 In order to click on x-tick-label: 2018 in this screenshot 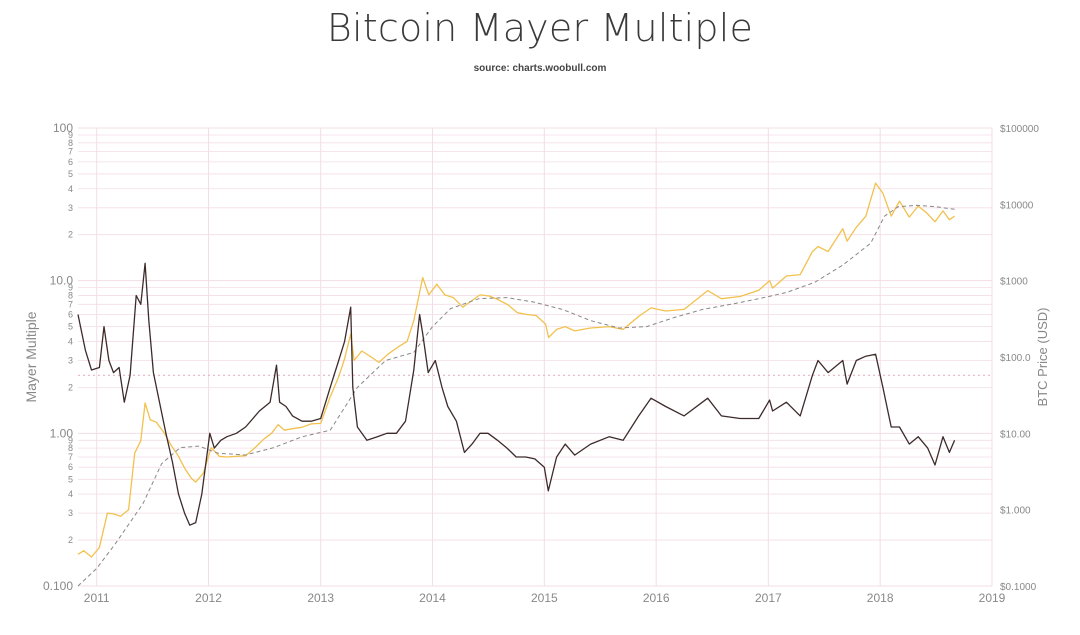, I will do `click(880, 598)`.